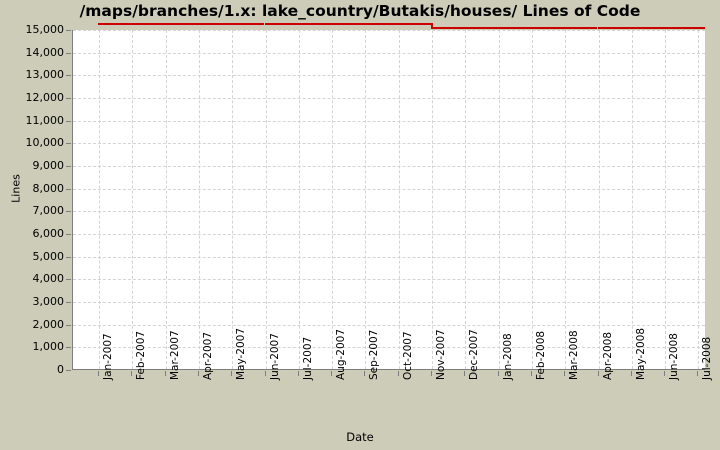  Describe the element at coordinates (48, 347) in the screenshot. I see `y-axis-tick-label: 1,000` at that location.